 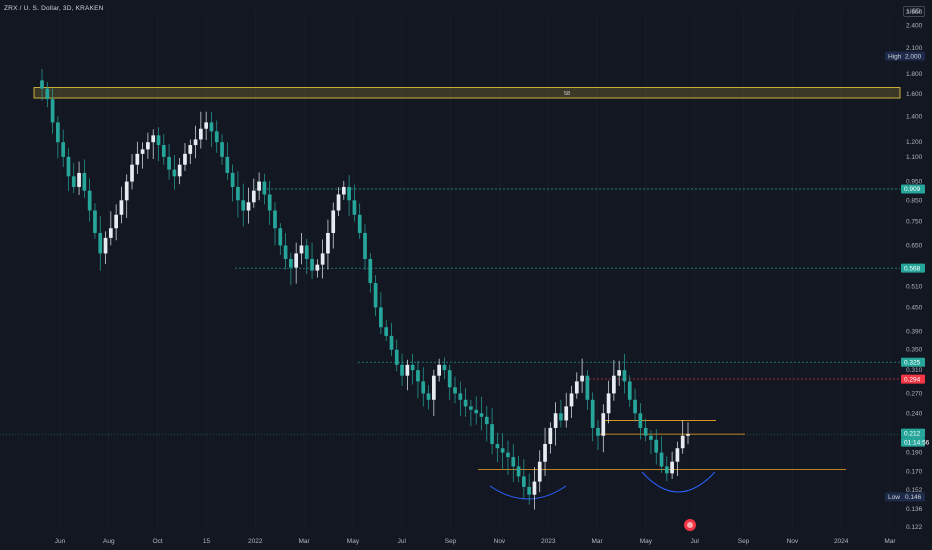 What do you see at coordinates (914, 453) in the screenshot?
I see `y-tick-label: 0.190` at bounding box center [914, 453].